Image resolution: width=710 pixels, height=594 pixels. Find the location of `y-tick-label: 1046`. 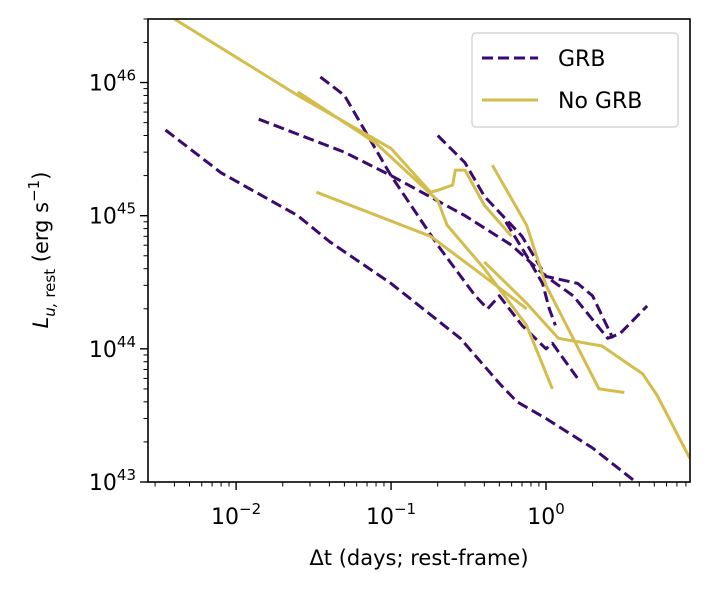

y-tick-label: 1046 is located at coordinates (112, 82).